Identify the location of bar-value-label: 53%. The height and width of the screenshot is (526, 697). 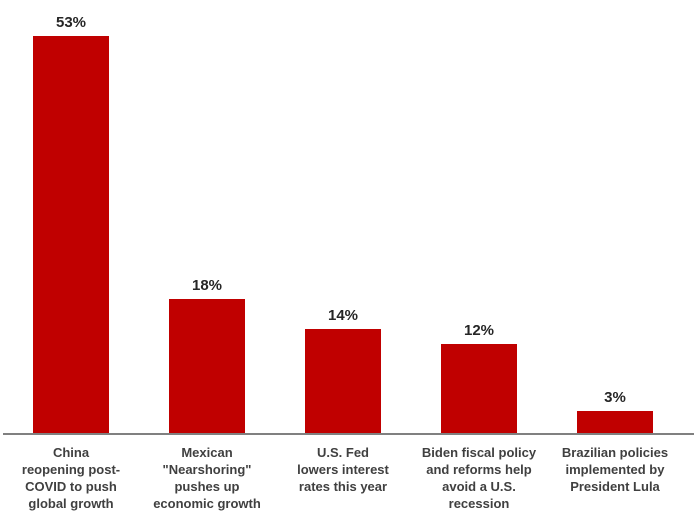
(71, 22).